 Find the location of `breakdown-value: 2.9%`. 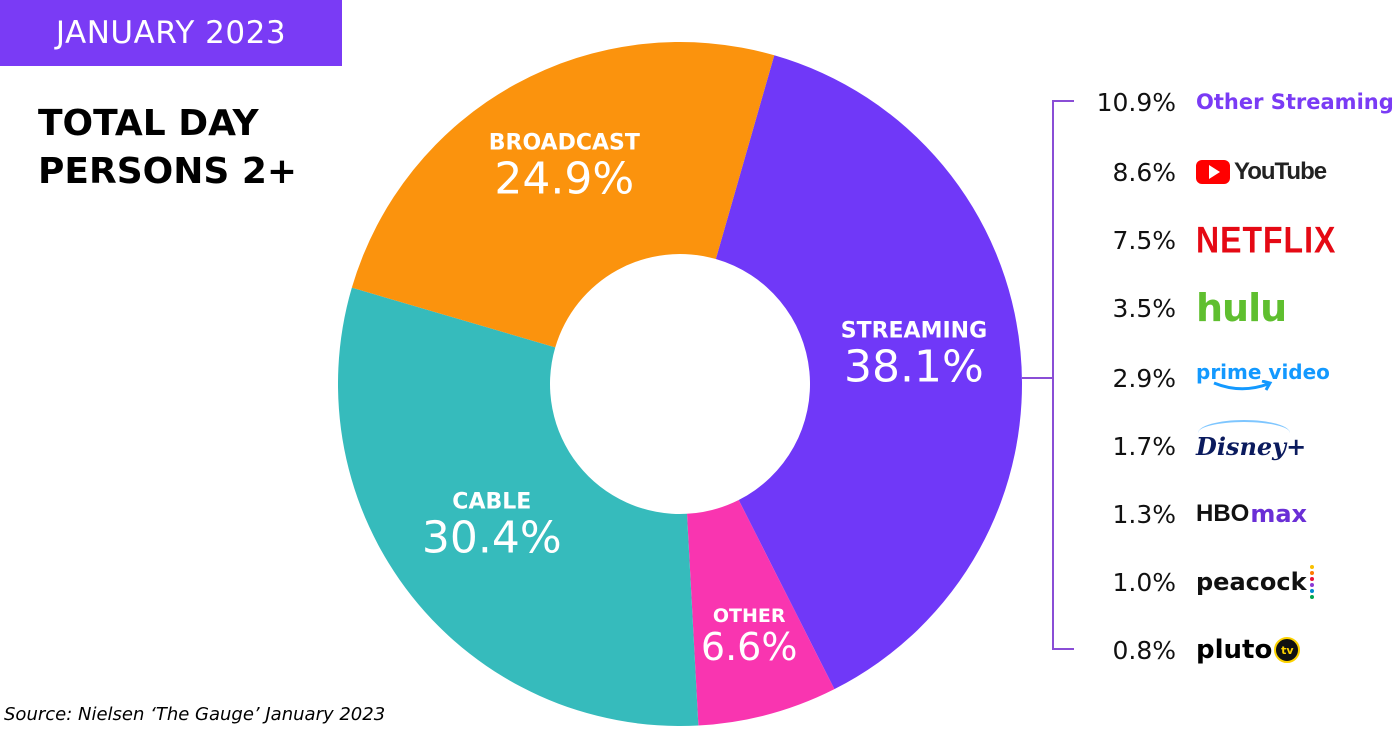

breakdown-value: 2.9% is located at coordinates (1144, 378).